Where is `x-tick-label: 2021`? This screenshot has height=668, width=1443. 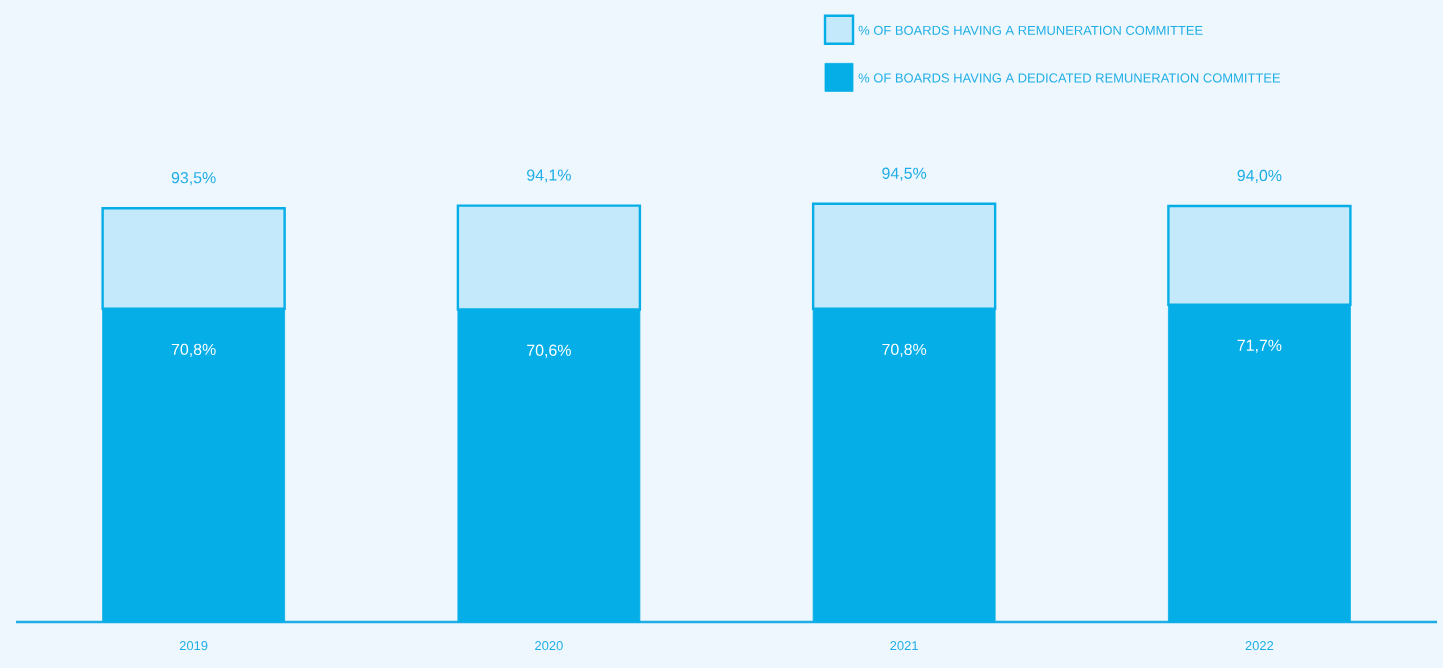
x-tick-label: 2021 is located at coordinates (904, 646).